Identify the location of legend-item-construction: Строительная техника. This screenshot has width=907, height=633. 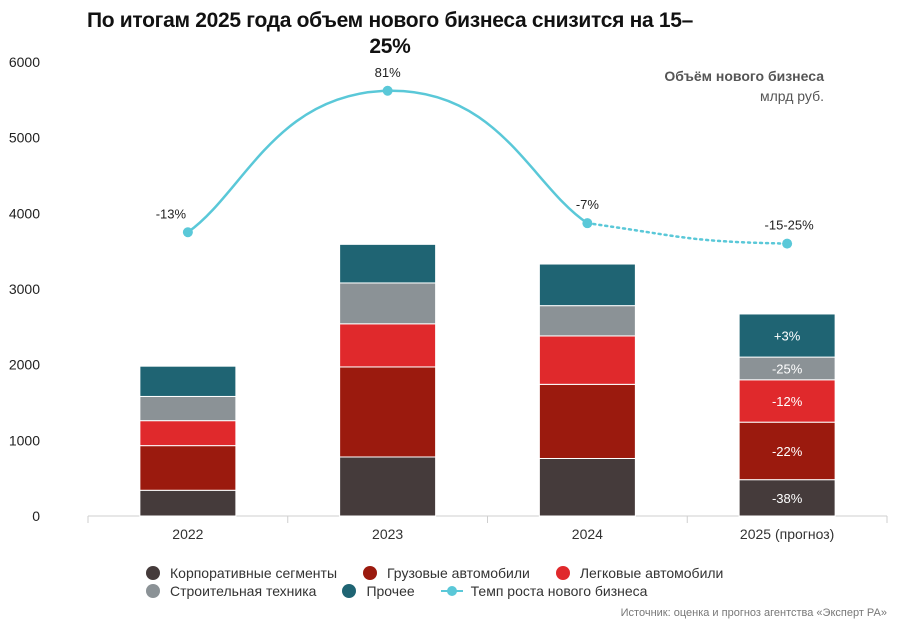
(231, 591).